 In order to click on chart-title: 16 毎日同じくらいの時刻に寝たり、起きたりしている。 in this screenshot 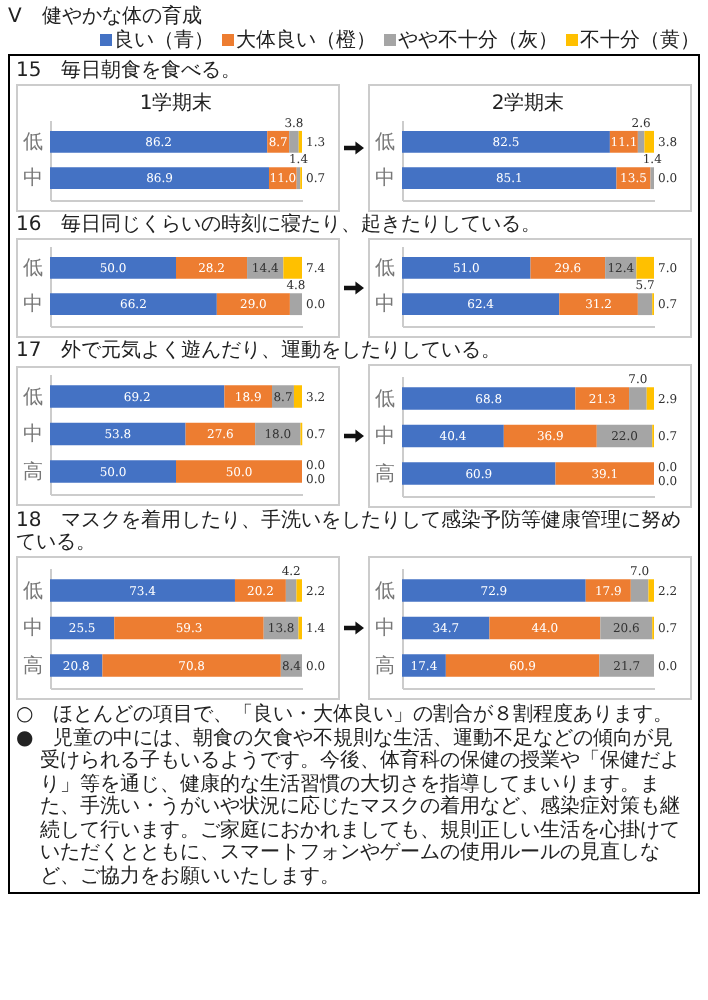, I will do `click(280, 225)`.